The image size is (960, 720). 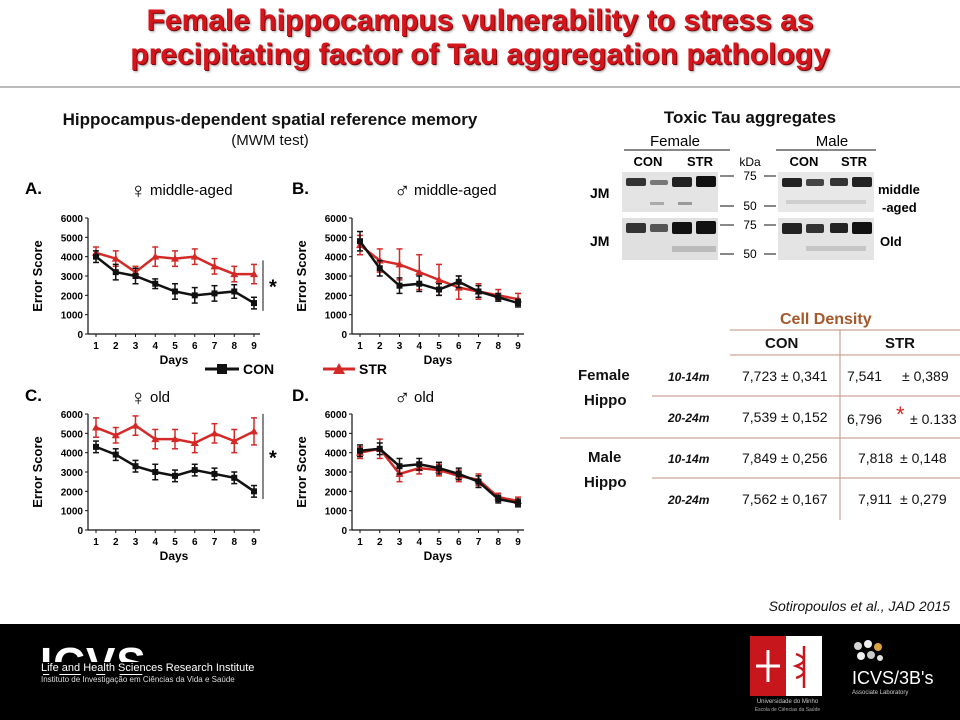 I want to click on sex-symbol-icon: ♀, so click(x=138, y=190).